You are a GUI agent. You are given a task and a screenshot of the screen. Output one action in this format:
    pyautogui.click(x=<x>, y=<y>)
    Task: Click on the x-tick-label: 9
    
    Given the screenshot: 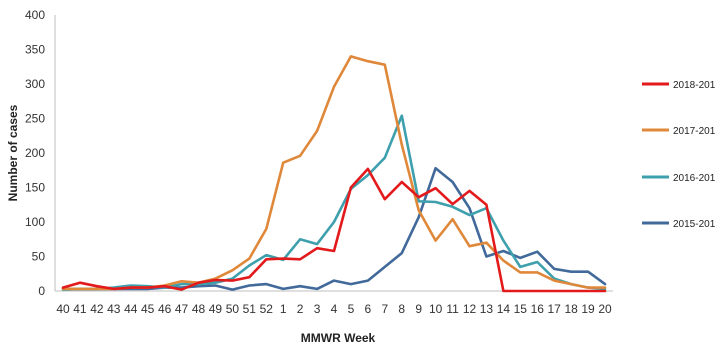 What is the action you would take?
    pyautogui.click(x=418, y=309)
    